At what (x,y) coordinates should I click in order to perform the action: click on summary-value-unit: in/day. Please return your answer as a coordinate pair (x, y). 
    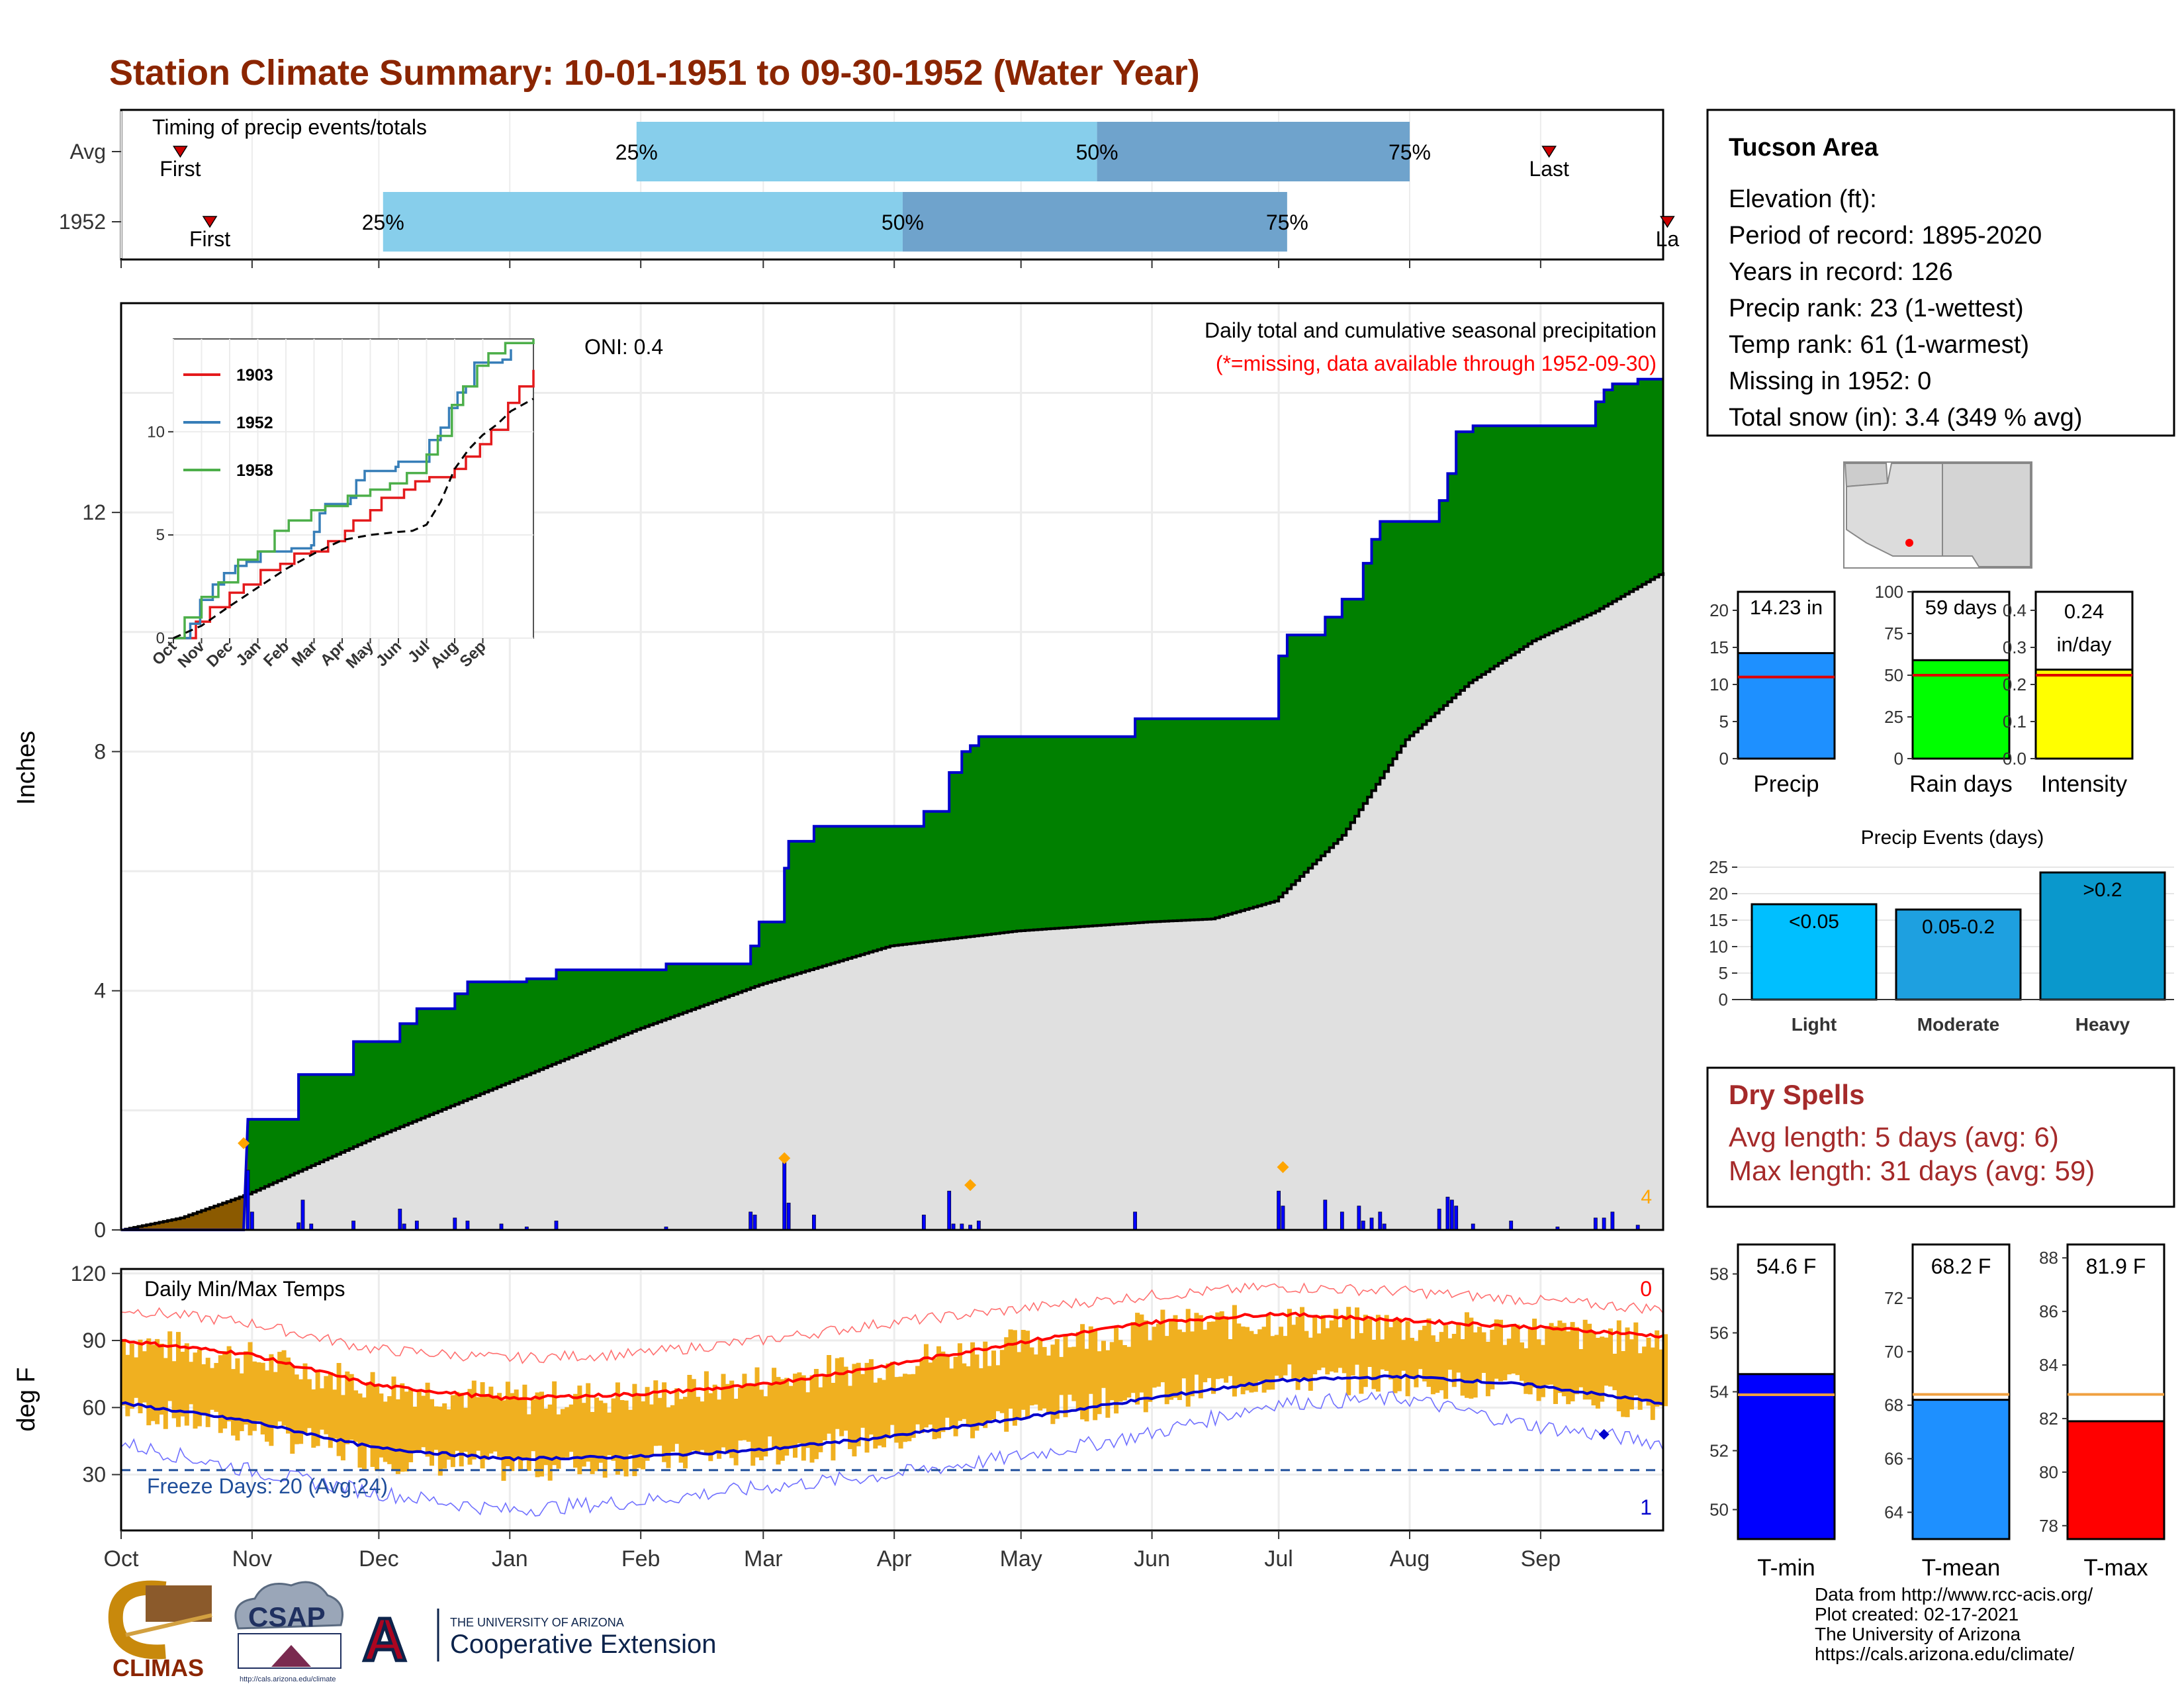
    Looking at the image, I should click on (2084, 644).